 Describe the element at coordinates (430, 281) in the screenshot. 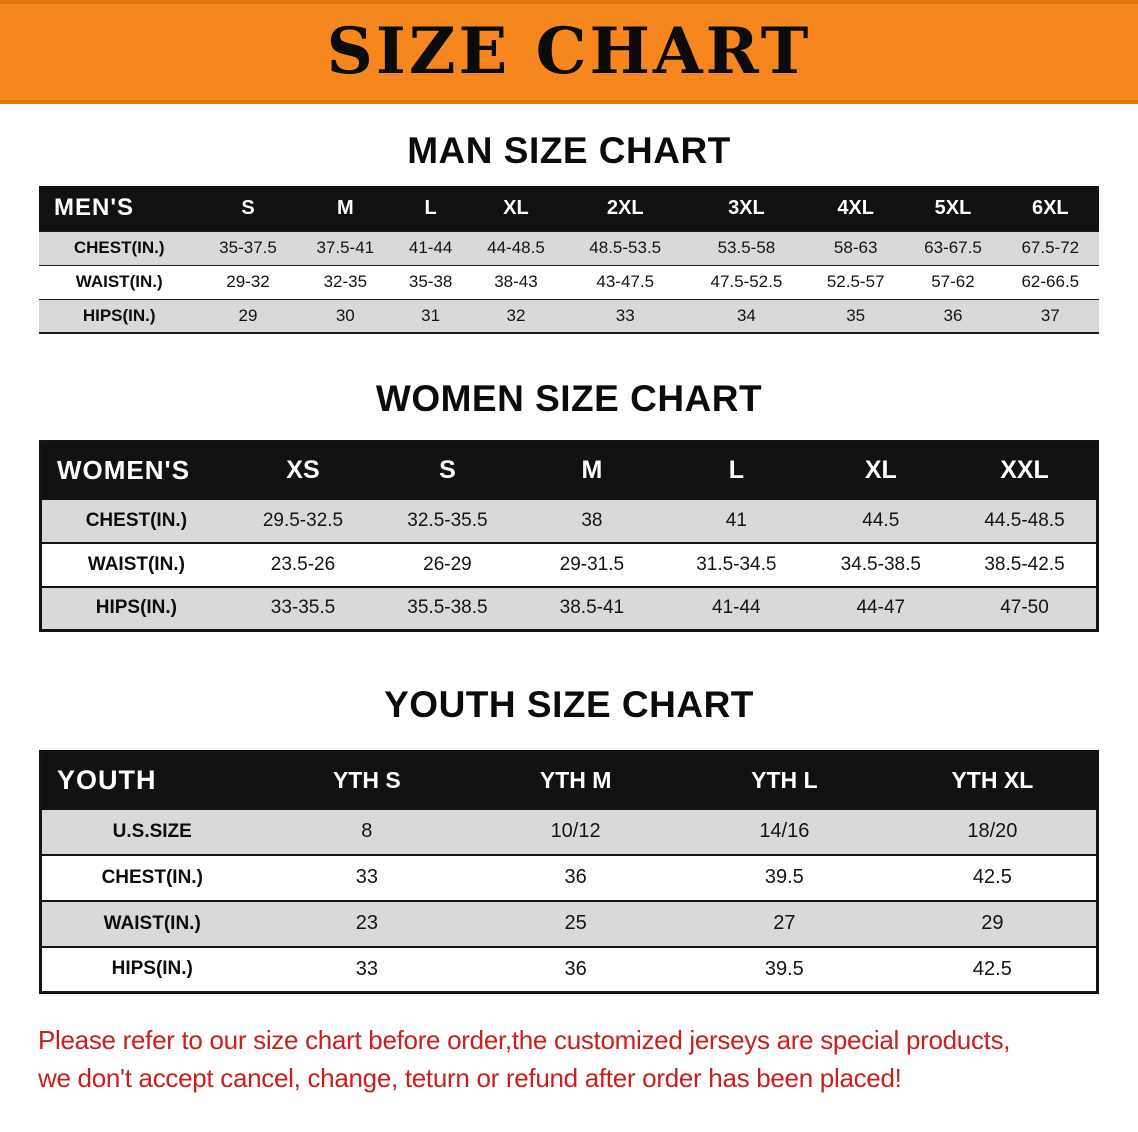

I see `table-cell: 35-38` at that location.